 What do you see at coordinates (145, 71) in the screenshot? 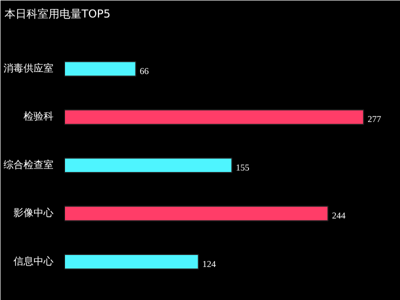
I see `data-label: 66` at bounding box center [145, 71].